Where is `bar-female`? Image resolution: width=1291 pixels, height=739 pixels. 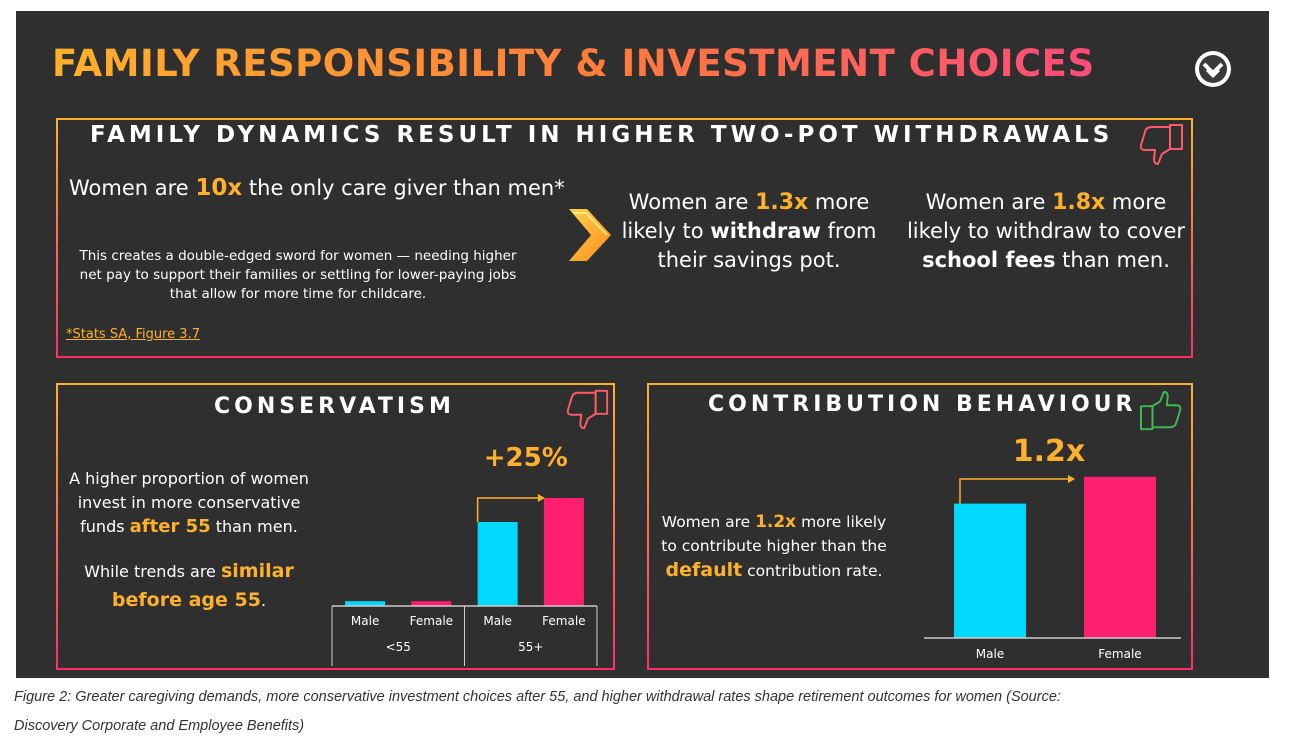
bar-female is located at coordinates (1120, 557).